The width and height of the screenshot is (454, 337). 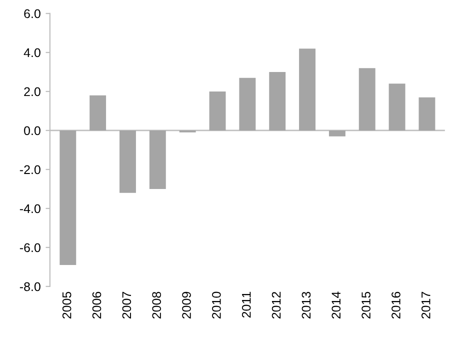 What do you see at coordinates (67, 305) in the screenshot?
I see `x-tick-label: 2005` at bounding box center [67, 305].